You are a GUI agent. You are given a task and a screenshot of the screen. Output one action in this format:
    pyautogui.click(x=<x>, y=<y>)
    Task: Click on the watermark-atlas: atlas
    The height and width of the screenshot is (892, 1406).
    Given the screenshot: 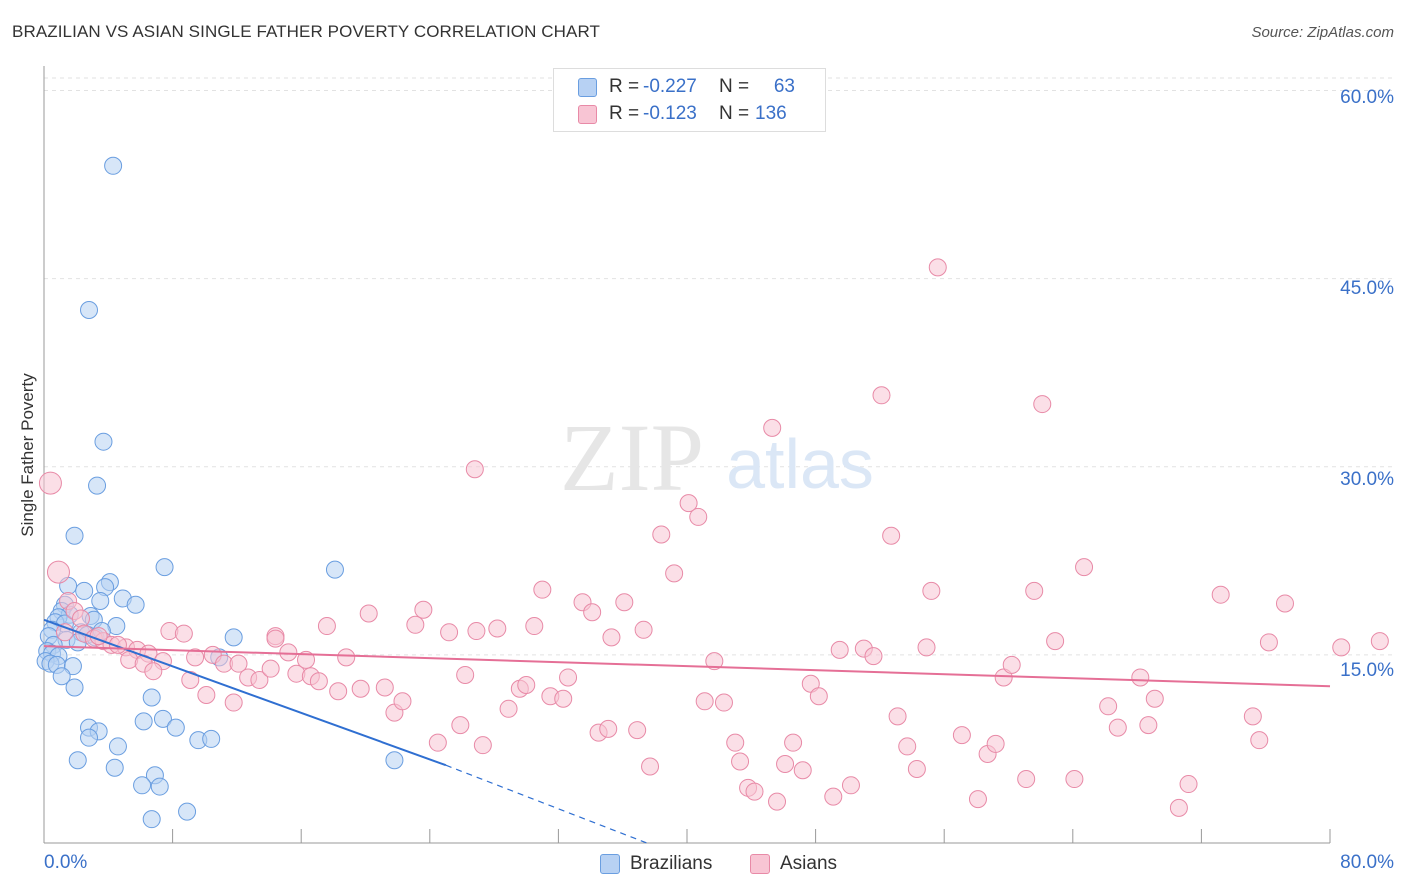 What is the action you would take?
    pyautogui.click(x=800, y=464)
    